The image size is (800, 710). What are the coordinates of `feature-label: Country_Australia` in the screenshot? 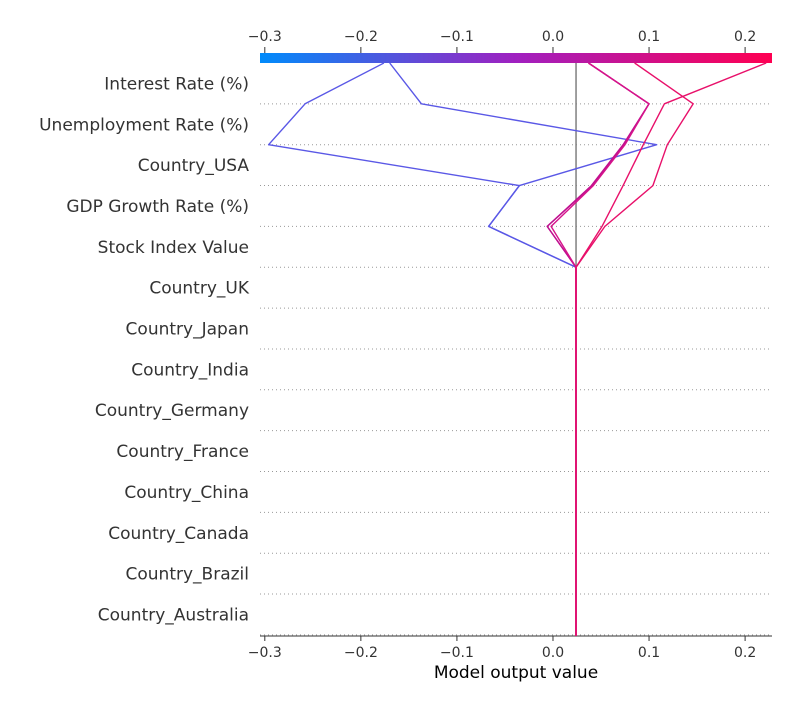 It's located at (173, 615).